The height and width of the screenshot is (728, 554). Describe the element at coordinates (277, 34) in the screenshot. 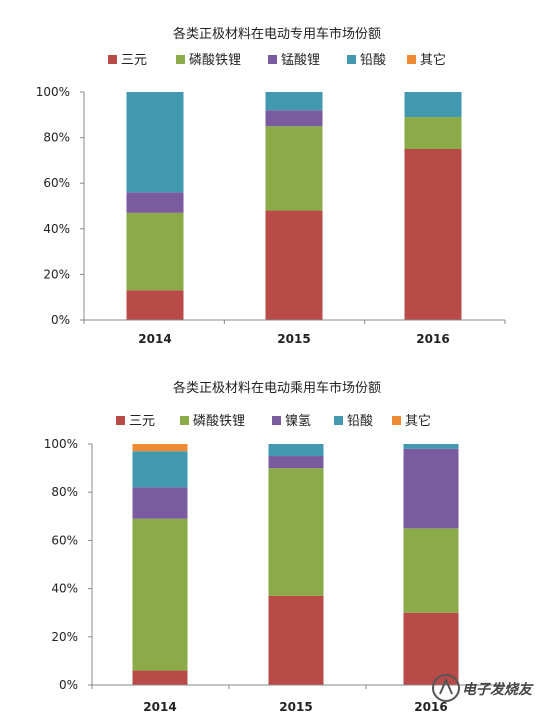

I see `chart-title: 各类正极材料在电动专用车市场份额` at that location.